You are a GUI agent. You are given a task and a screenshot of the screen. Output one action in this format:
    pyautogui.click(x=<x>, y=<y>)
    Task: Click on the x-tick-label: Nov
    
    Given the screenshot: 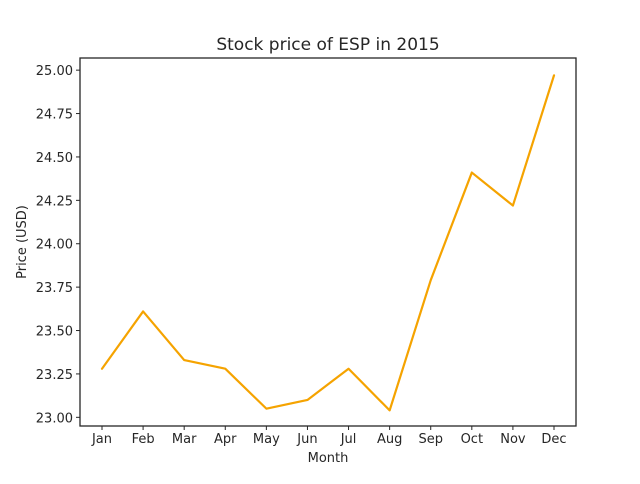 What is the action you would take?
    pyautogui.click(x=513, y=439)
    